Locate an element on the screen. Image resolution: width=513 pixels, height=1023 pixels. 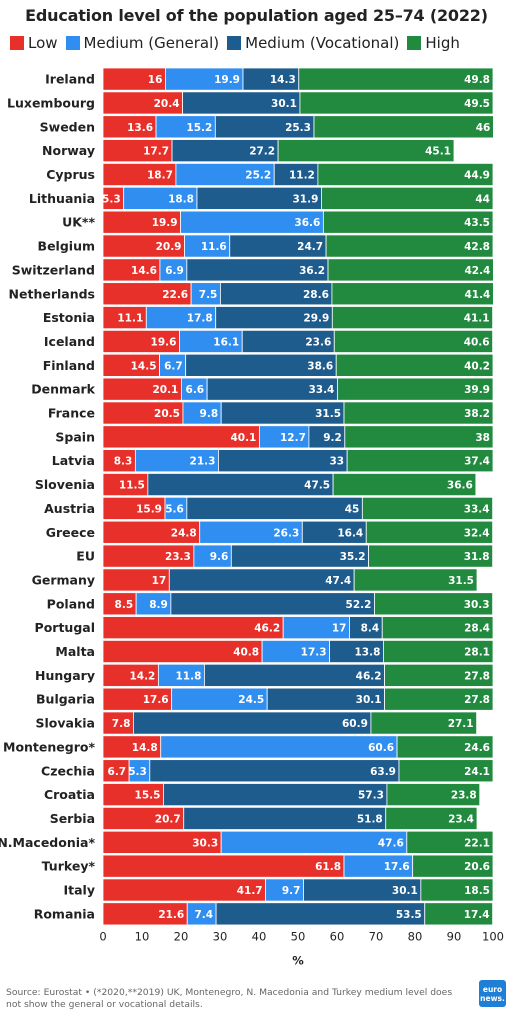
x-tick-label: 40 is located at coordinates (259, 937).